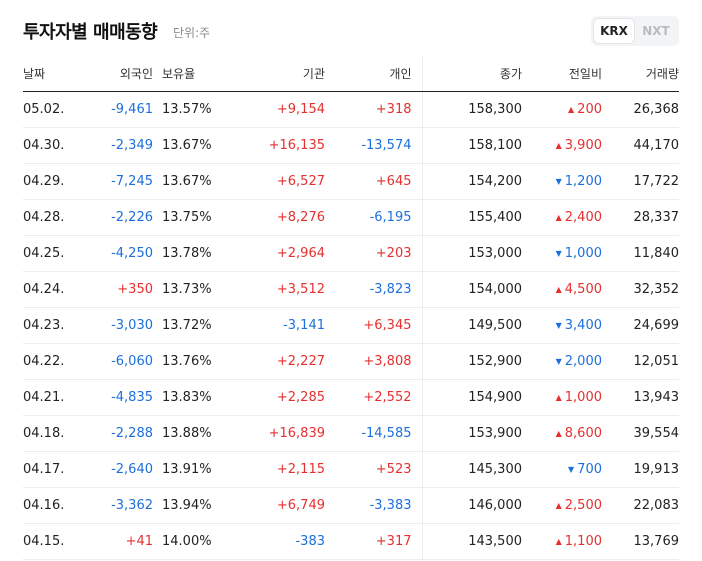  What do you see at coordinates (124, 109) in the screenshot?
I see `cell-foreign: -9,461` at bounding box center [124, 109].